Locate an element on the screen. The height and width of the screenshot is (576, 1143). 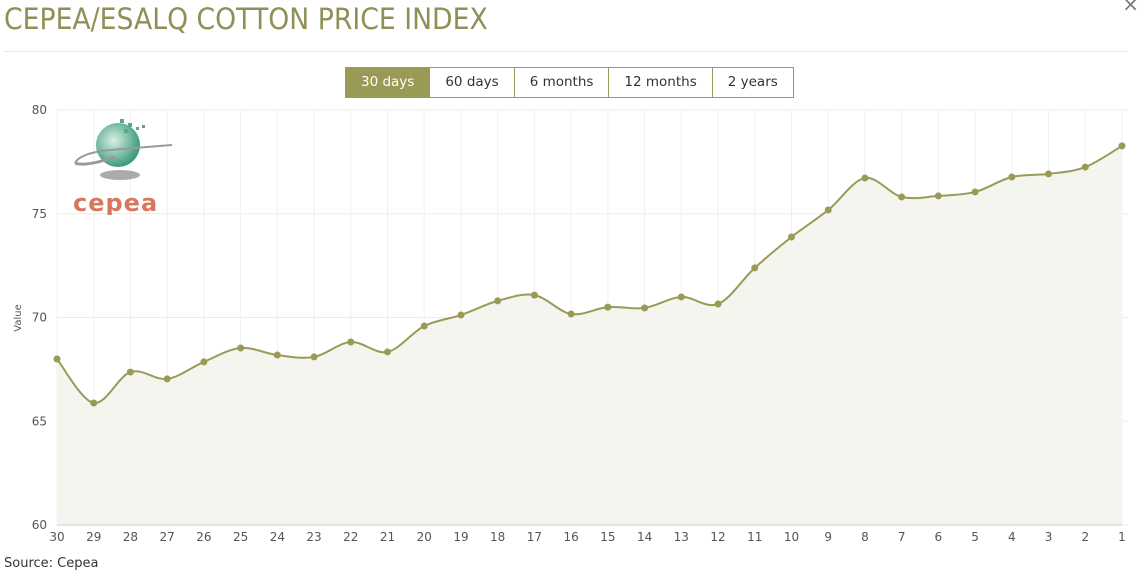
x-tick-label: 27 is located at coordinates (167, 537).